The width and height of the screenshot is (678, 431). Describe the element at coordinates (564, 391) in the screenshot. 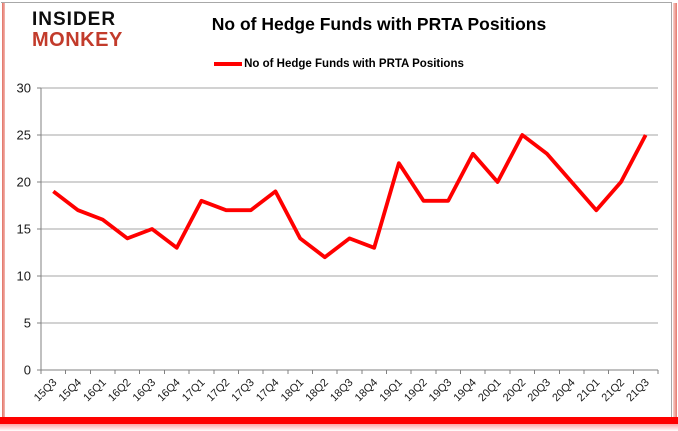

I see `x-axis-label: 20Q4` at that location.